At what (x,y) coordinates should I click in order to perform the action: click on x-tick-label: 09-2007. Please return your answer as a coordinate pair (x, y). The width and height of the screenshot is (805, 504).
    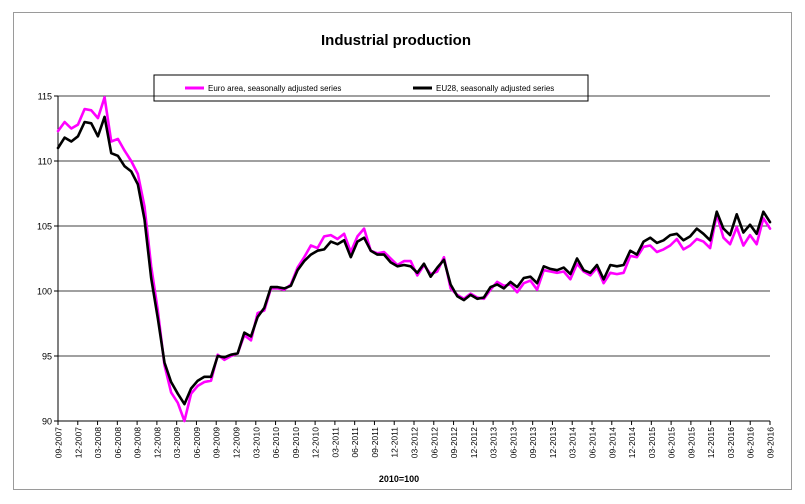
    Looking at the image, I should click on (59, 442).